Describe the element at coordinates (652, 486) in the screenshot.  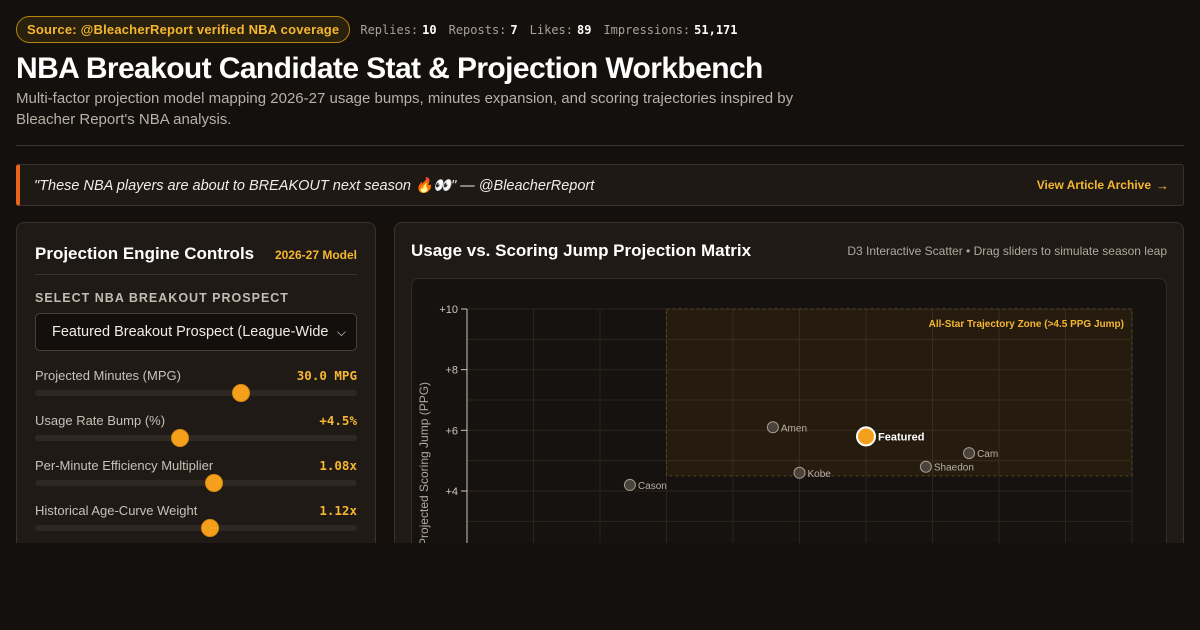
I see `point-label: Cason` at that location.